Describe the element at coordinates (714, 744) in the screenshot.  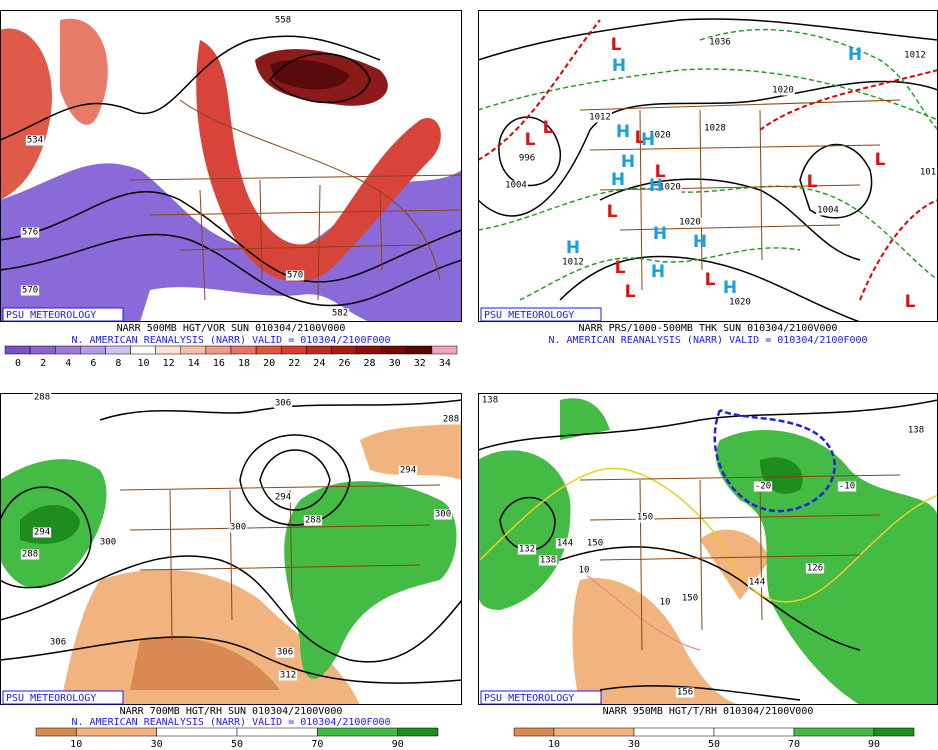
I see `colorbar-tick-label: 50` at that location.